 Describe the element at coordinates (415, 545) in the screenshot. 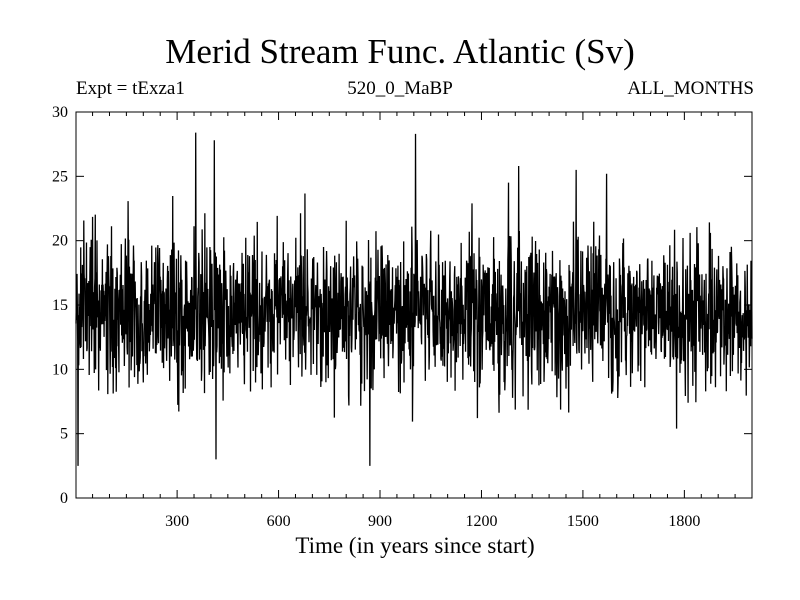

I see `x-axis-label: Time (in years since start)` at that location.